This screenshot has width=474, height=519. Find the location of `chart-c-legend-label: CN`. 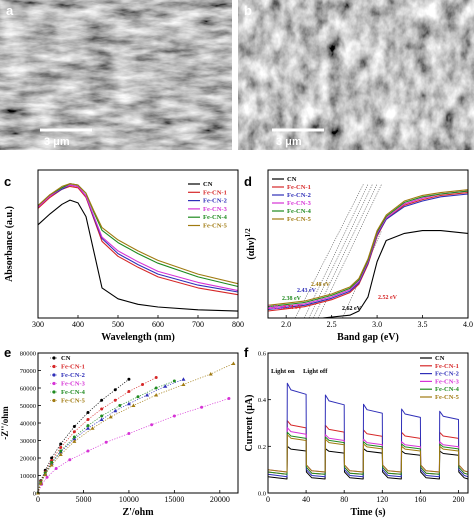

chart-c-legend-label: CN is located at coordinates (208, 184).